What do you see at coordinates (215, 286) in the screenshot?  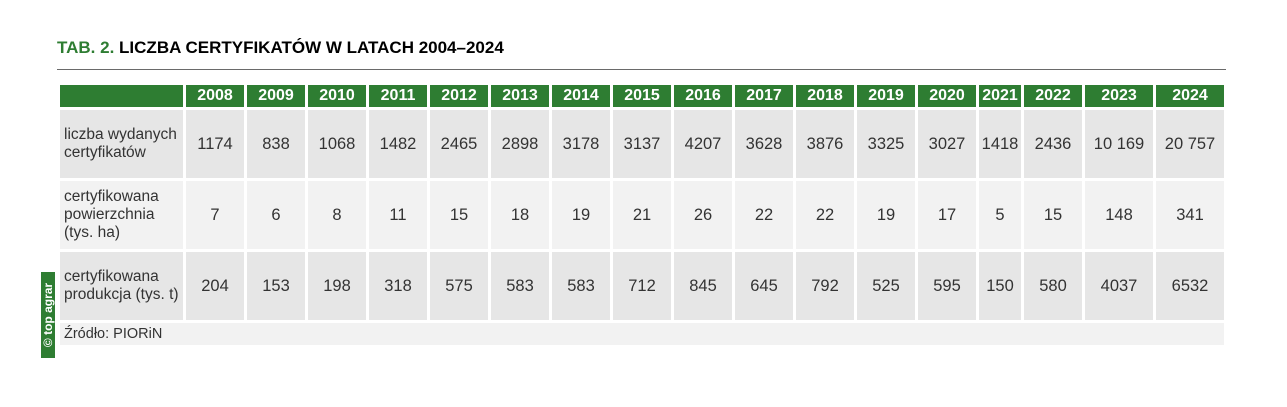 I see `cell: 204` at bounding box center [215, 286].